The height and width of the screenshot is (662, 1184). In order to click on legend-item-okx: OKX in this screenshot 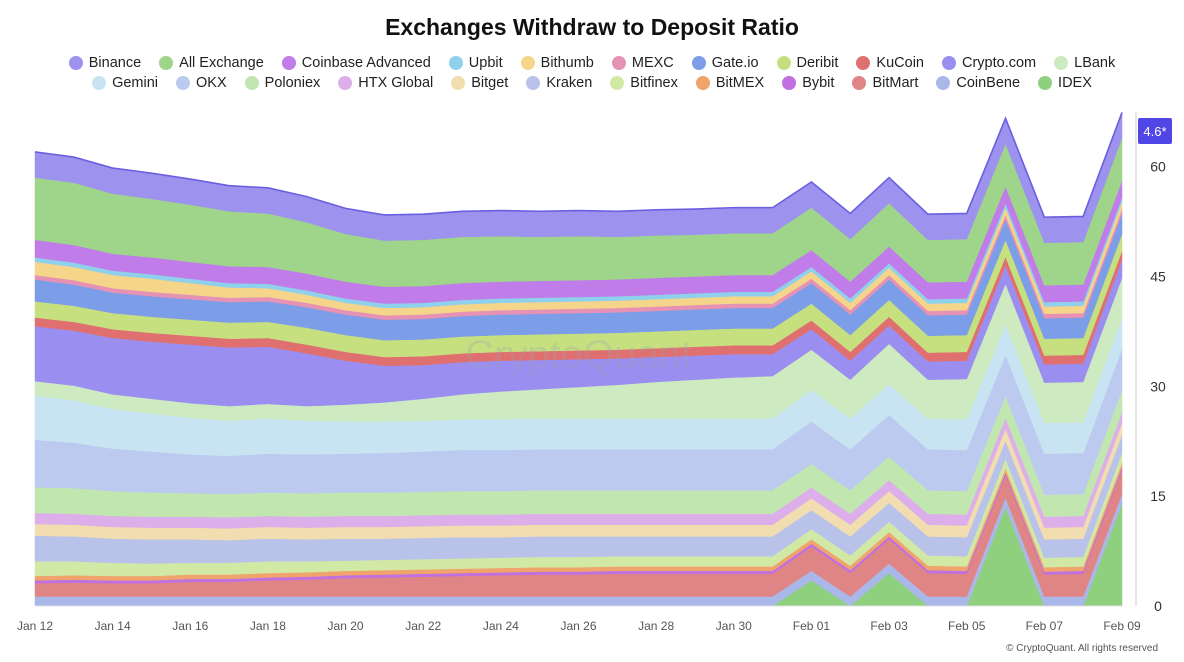, I will do `click(201, 83)`.